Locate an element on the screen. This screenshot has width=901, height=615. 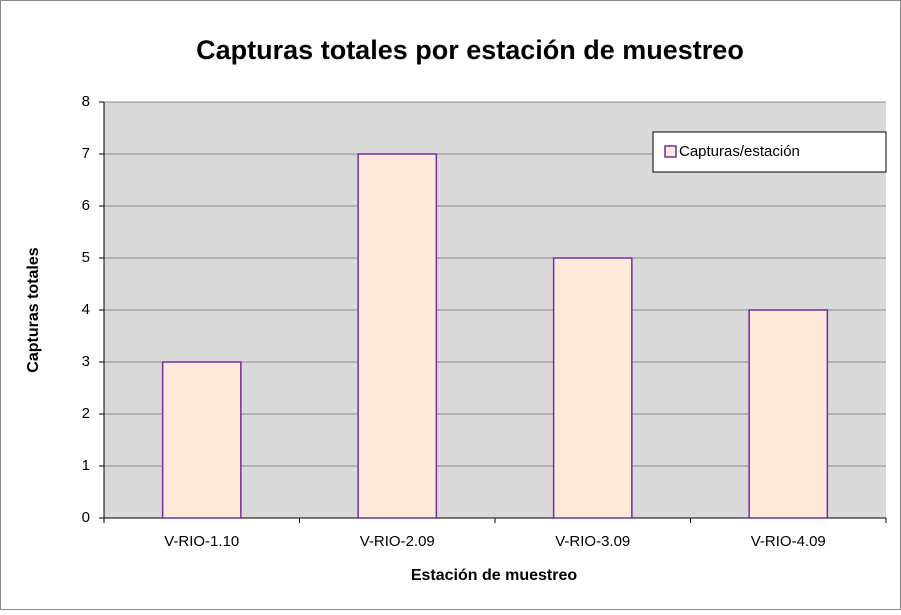
legend-swatch is located at coordinates (670, 151).